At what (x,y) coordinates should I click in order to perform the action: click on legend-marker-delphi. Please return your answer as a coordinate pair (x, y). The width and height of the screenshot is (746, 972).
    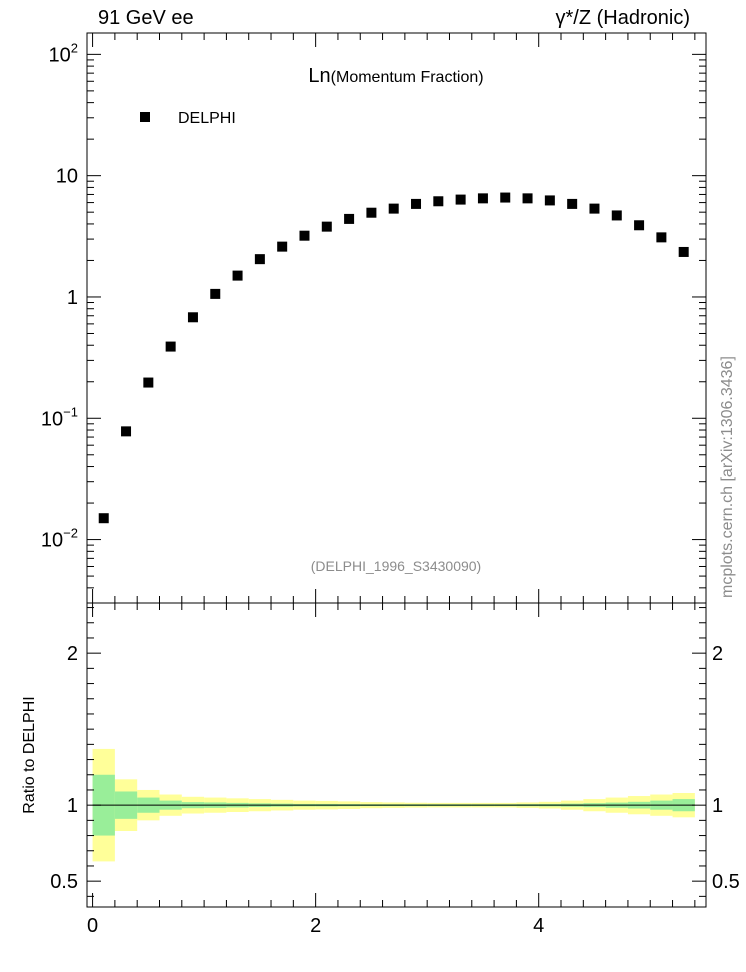
    Looking at the image, I should click on (145, 117).